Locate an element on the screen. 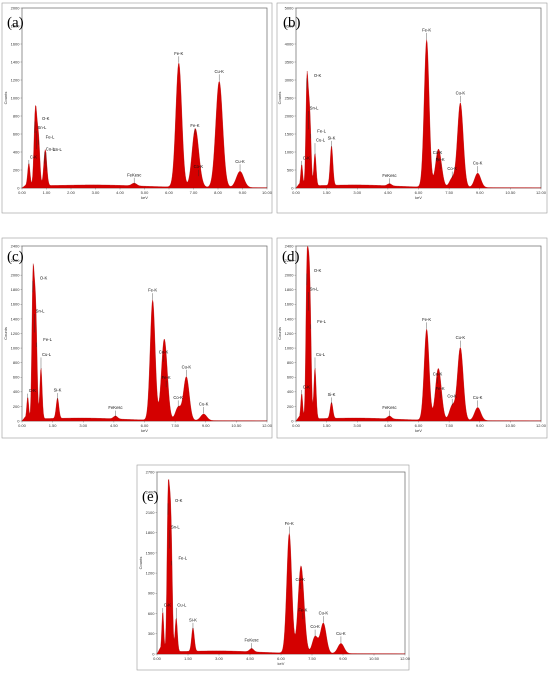 The image size is (550, 675). y-tick-label: 0 is located at coordinates (18, 187).